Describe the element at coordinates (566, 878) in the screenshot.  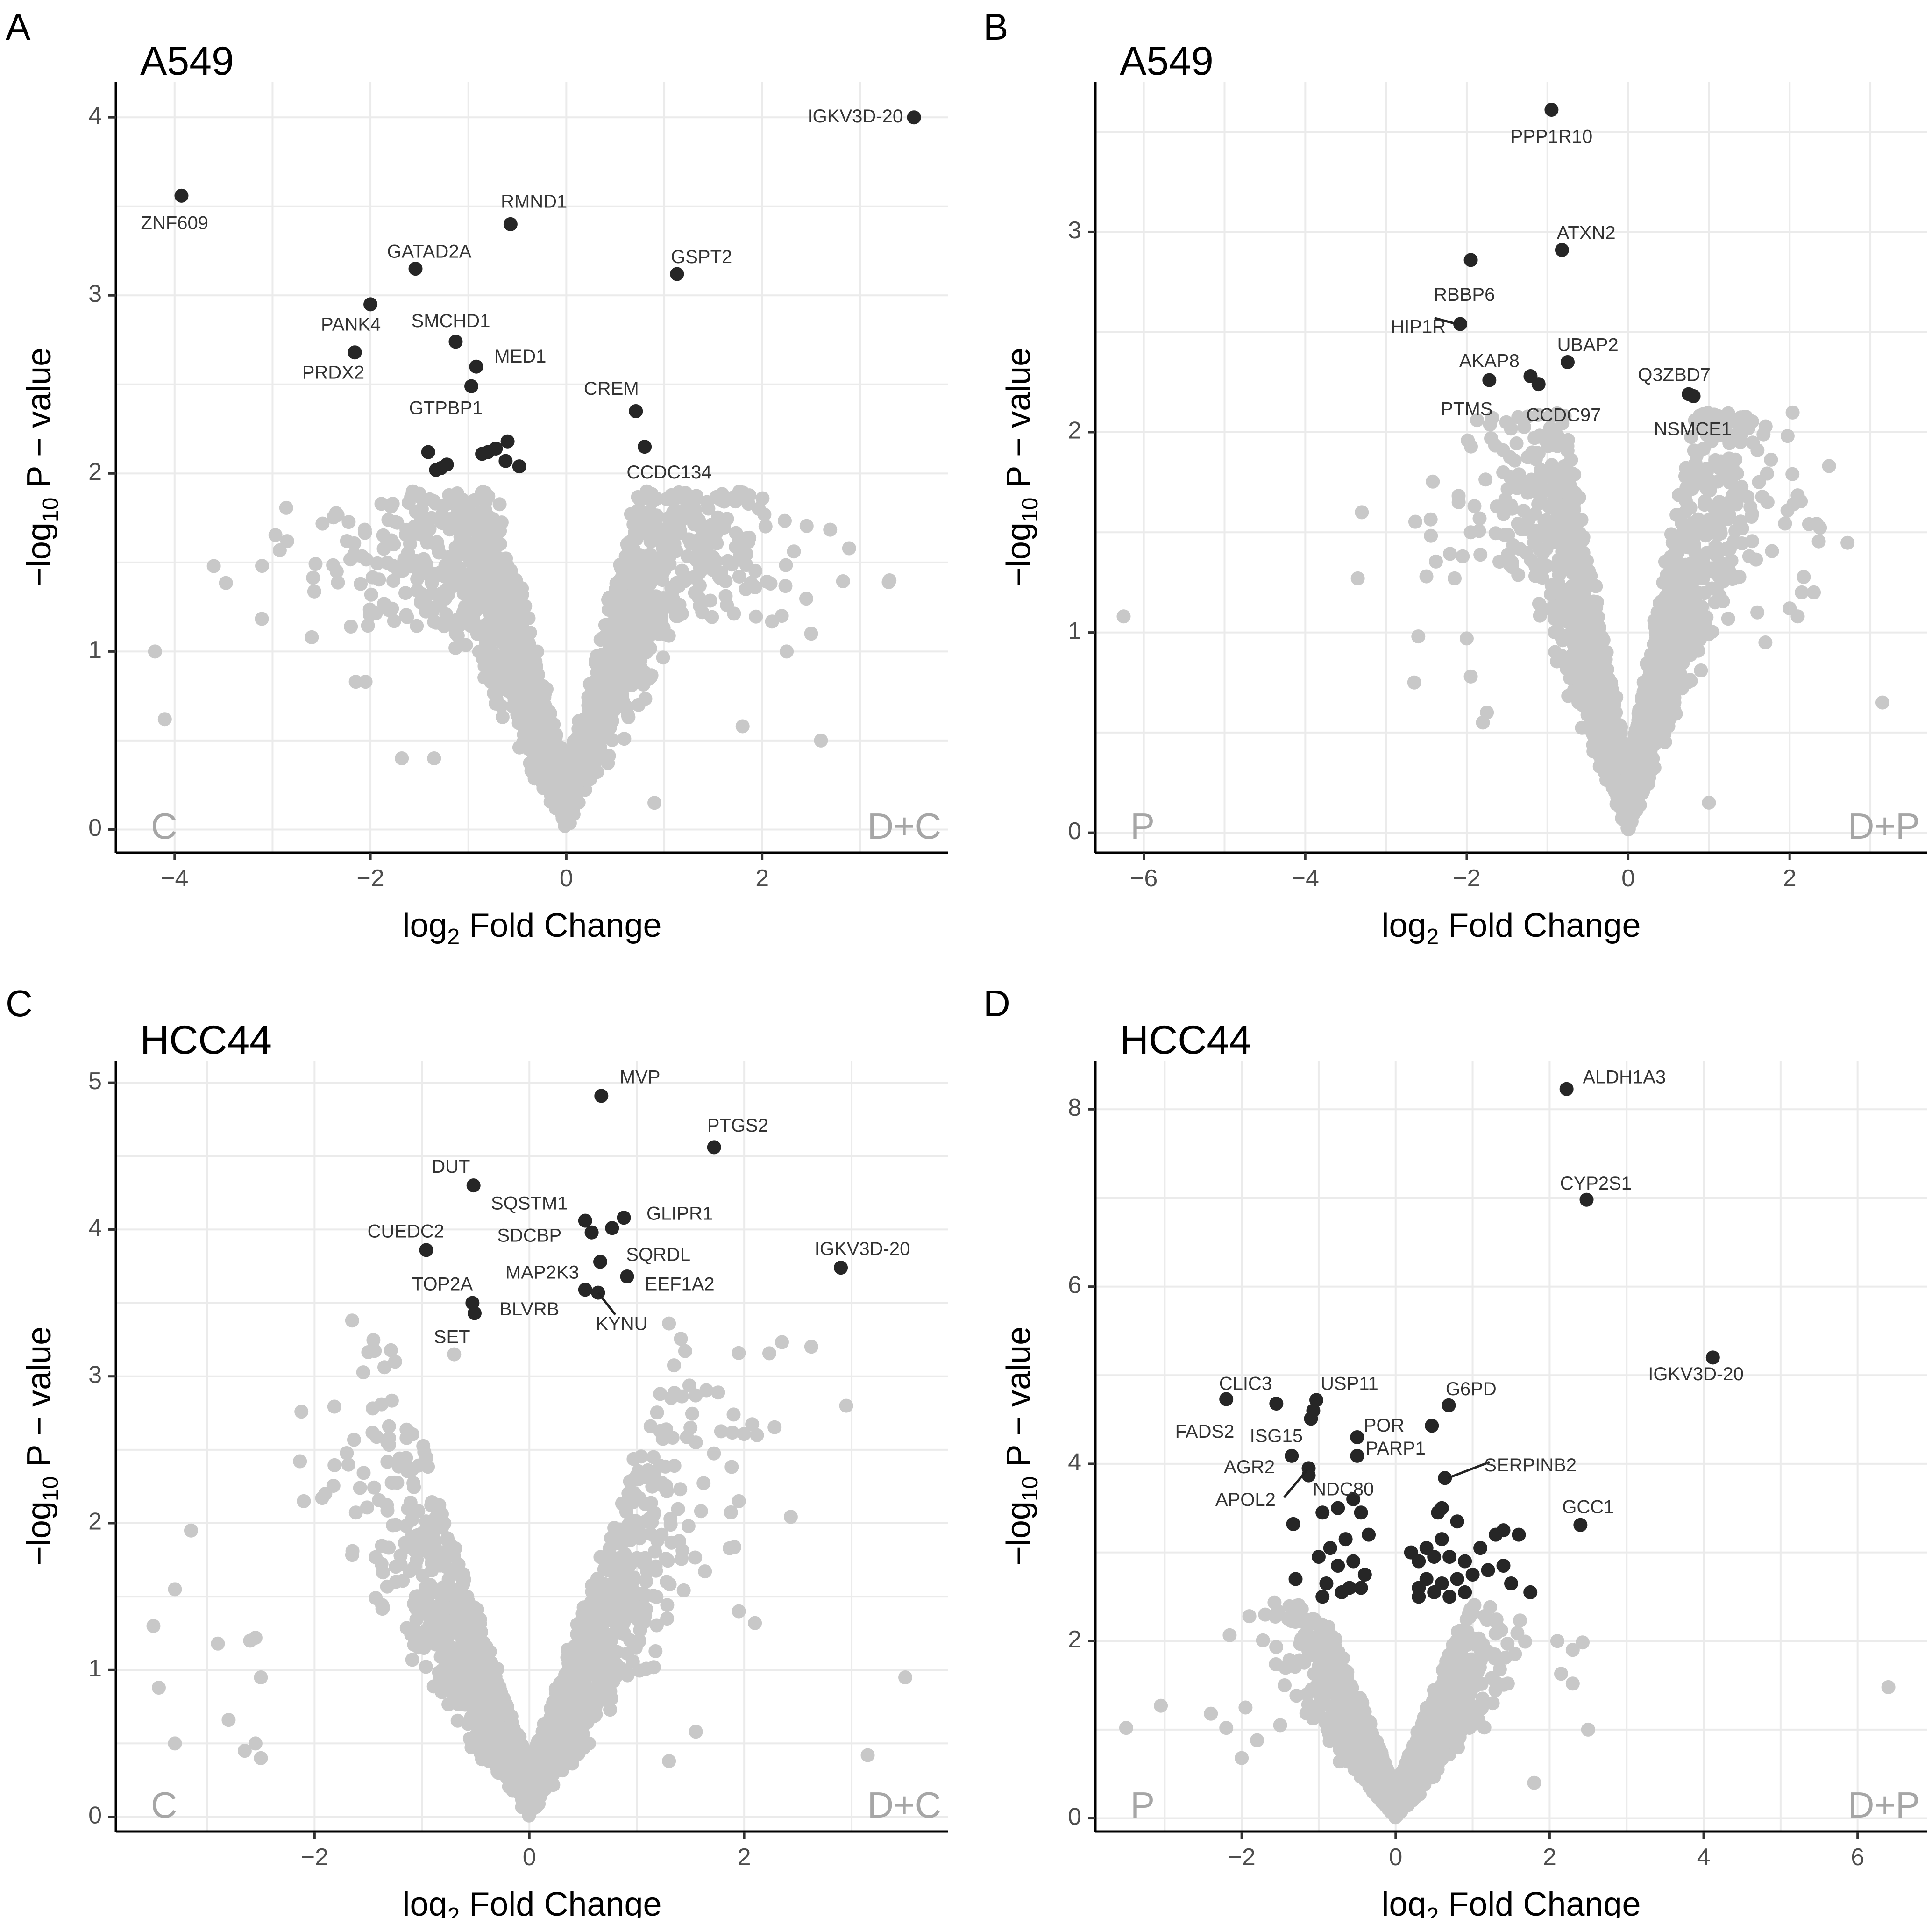
I see `x-tick-label: 0` at that location.